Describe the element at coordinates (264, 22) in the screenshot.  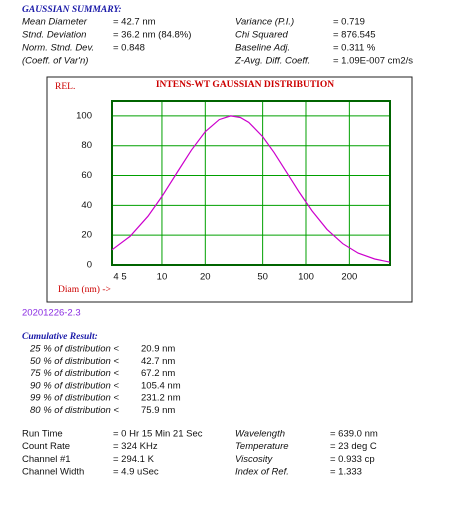
I see `field-label: Variance (P.I.)` at that location.